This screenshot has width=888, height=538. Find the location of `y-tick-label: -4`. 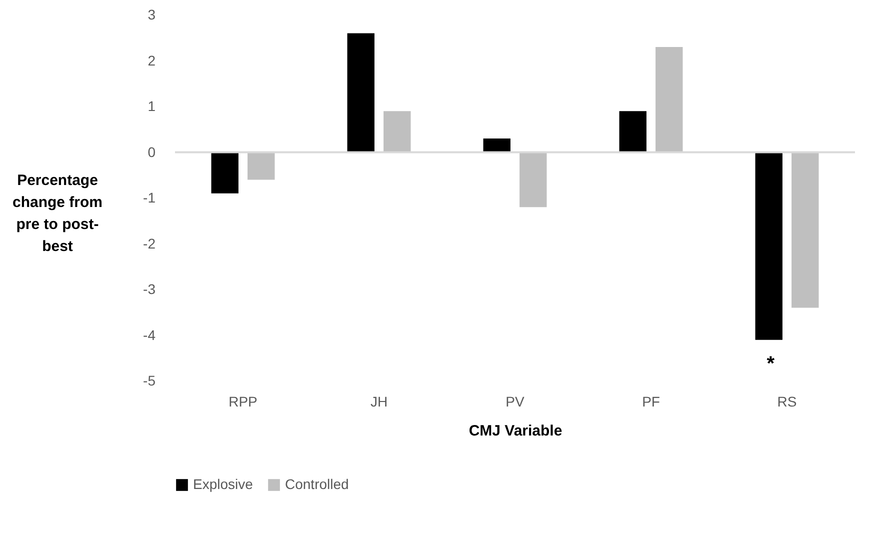

y-tick-label: -4 is located at coordinates (149, 334).